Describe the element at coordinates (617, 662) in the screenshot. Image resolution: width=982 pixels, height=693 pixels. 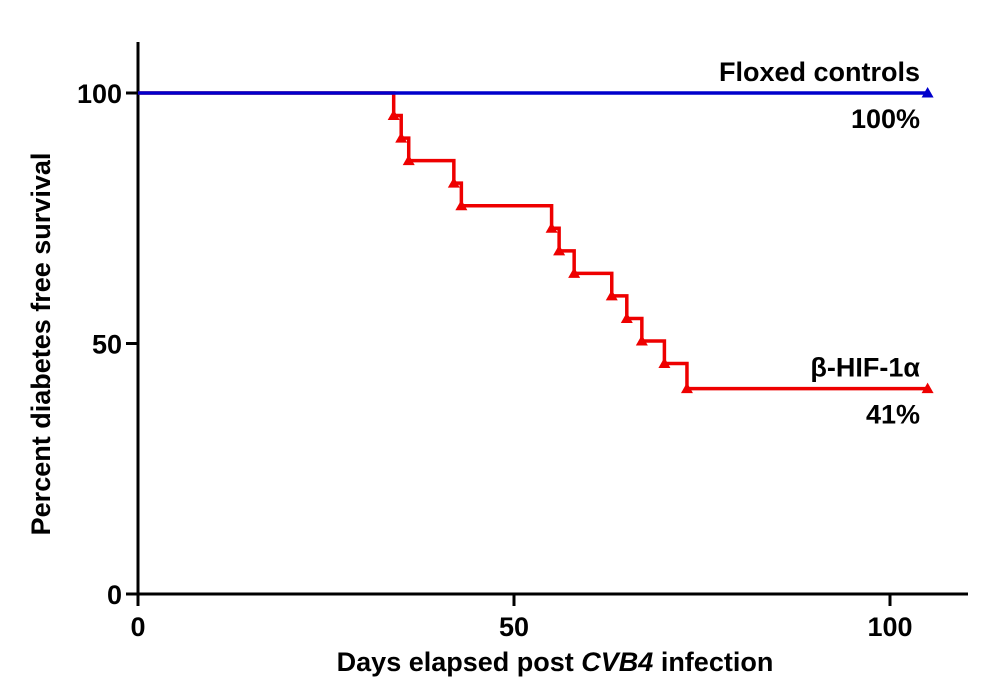
I see `x-axis-title-virus: CVB4` at that location.